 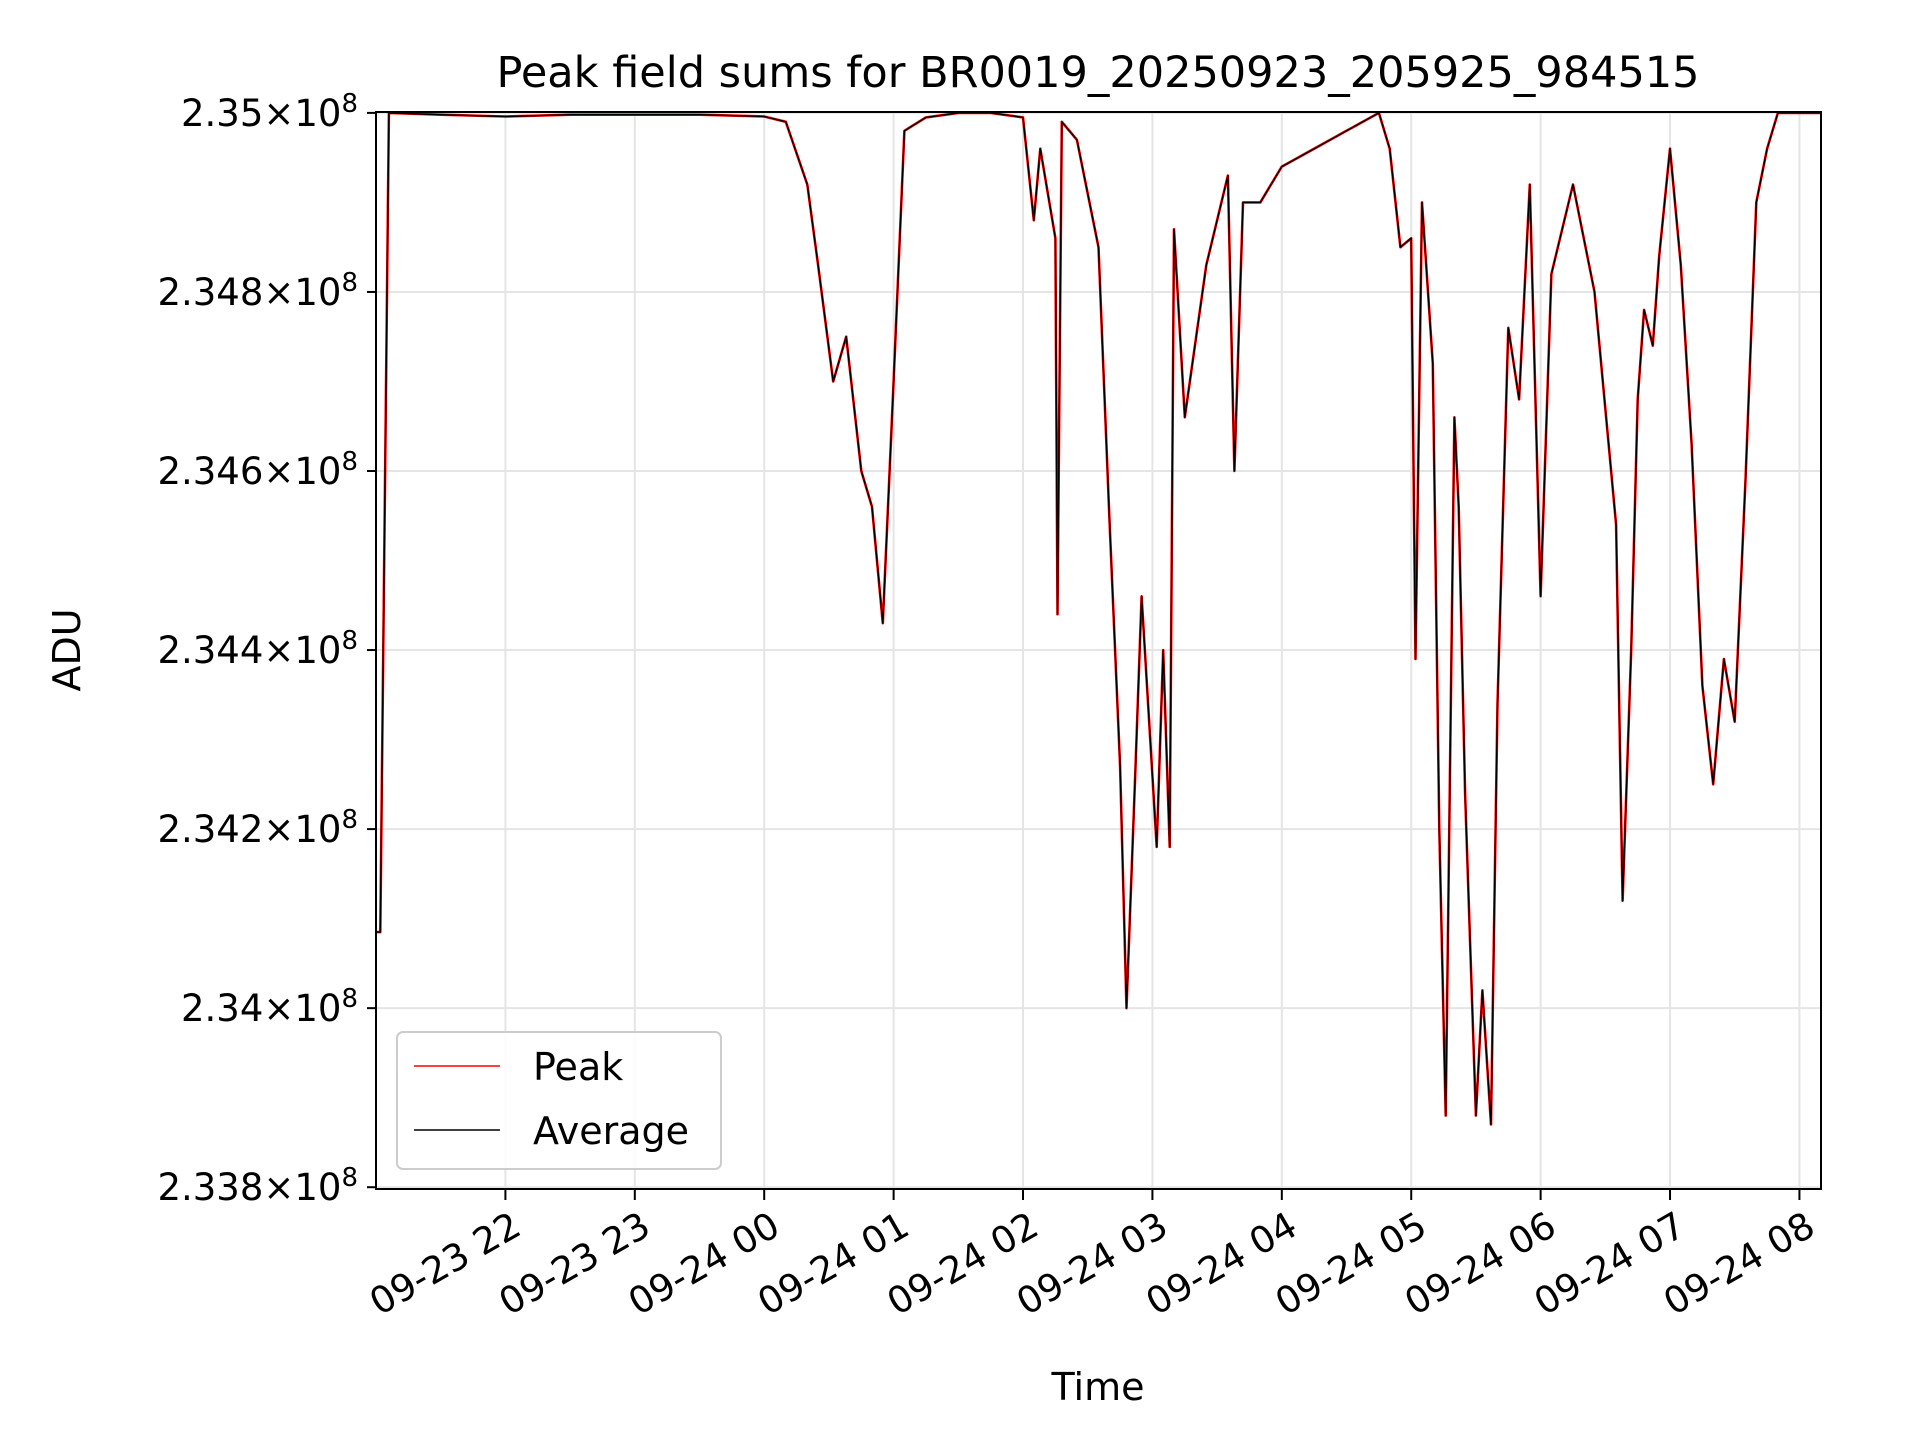 What do you see at coordinates (578, 1067) in the screenshot?
I see `legend-label-peak: Peak` at bounding box center [578, 1067].